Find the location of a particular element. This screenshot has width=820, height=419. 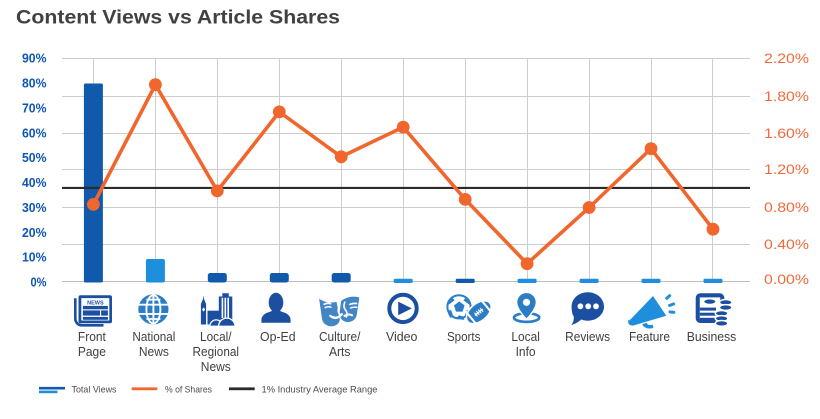

svg-text: 1% Industry Average Range is located at coordinates (320, 390).